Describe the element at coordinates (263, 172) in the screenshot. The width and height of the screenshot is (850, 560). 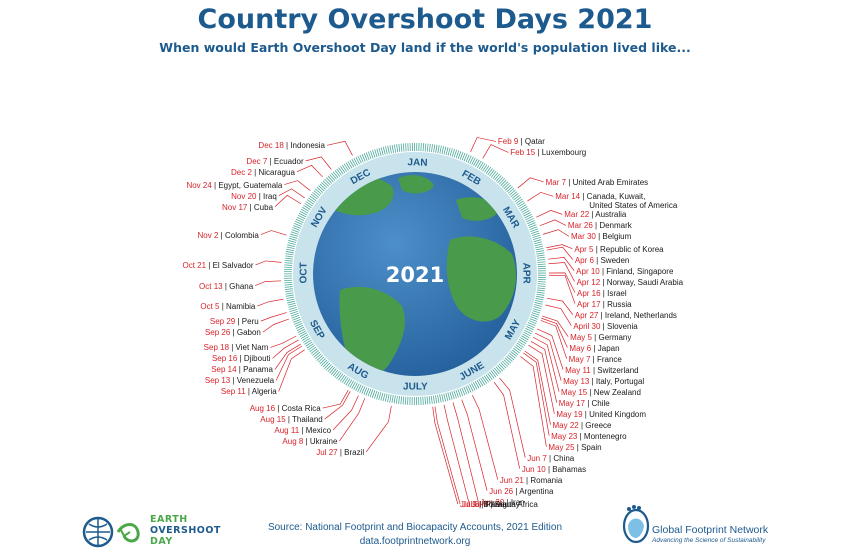
I see `country-label: Dec 2 | Nicaragua` at that location.